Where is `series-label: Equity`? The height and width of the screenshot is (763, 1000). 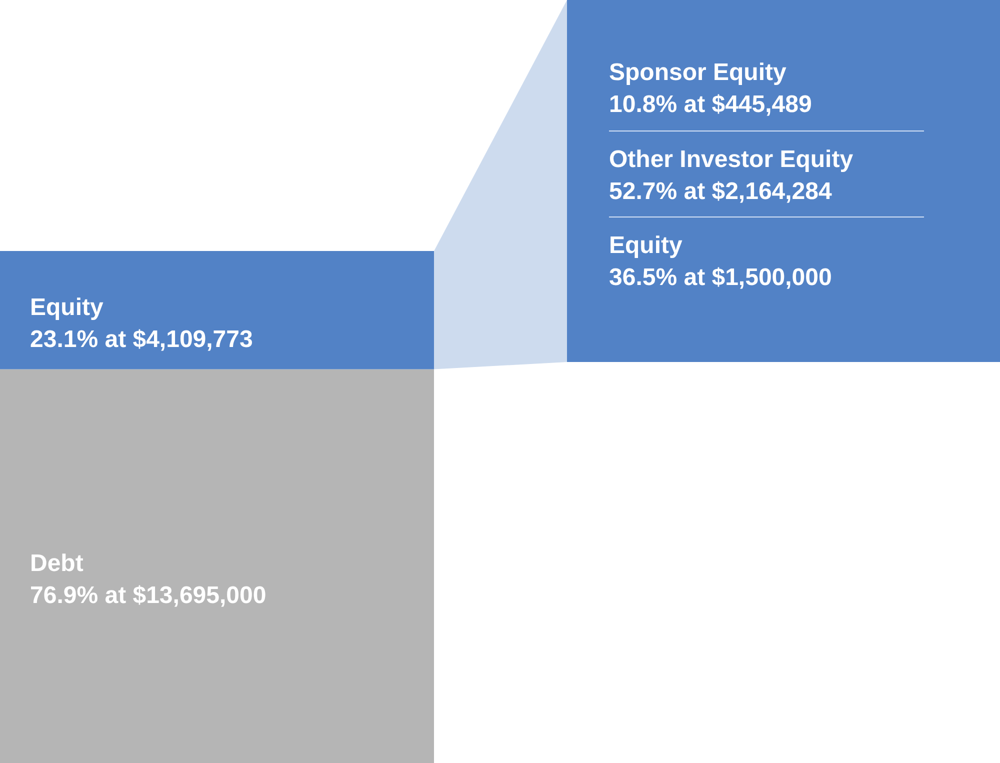
series-label: Equity is located at coordinates (67, 308).